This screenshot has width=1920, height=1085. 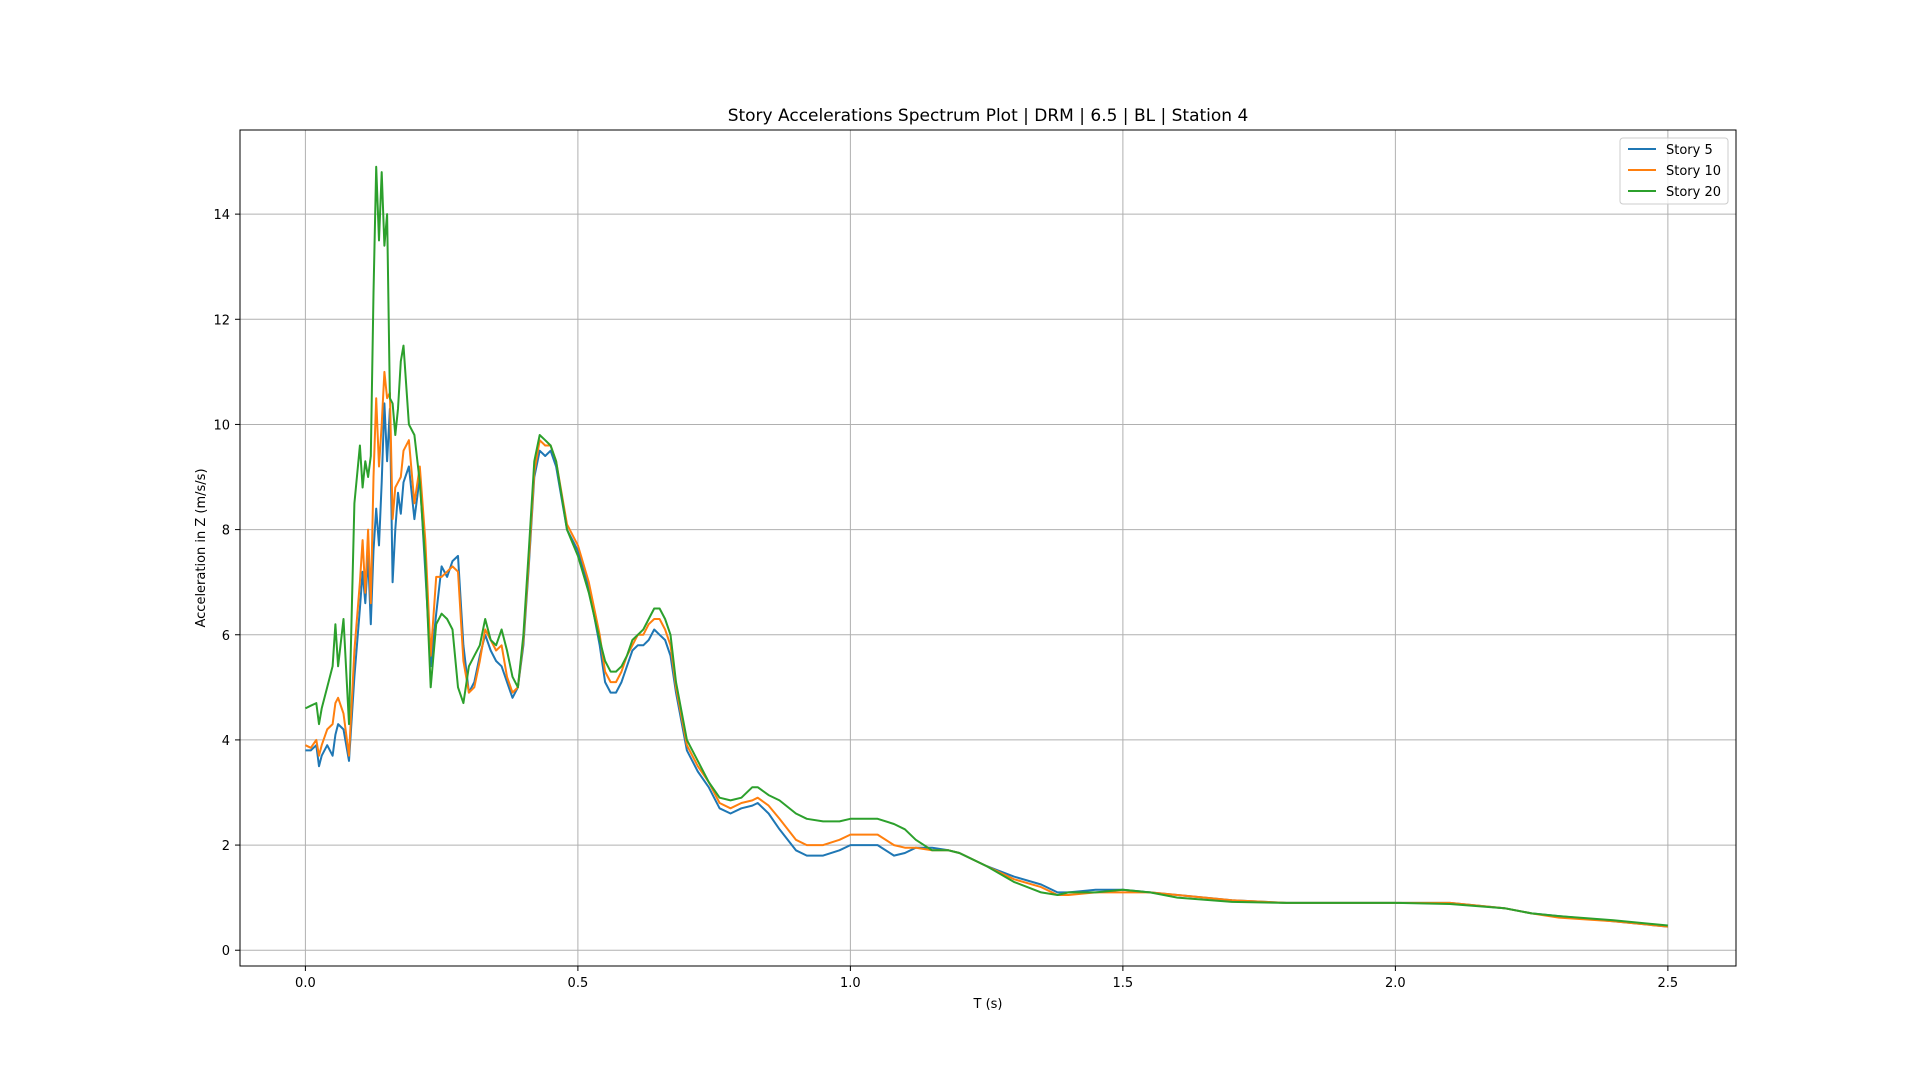 I want to click on y-tick-label: 12, so click(x=221, y=320).